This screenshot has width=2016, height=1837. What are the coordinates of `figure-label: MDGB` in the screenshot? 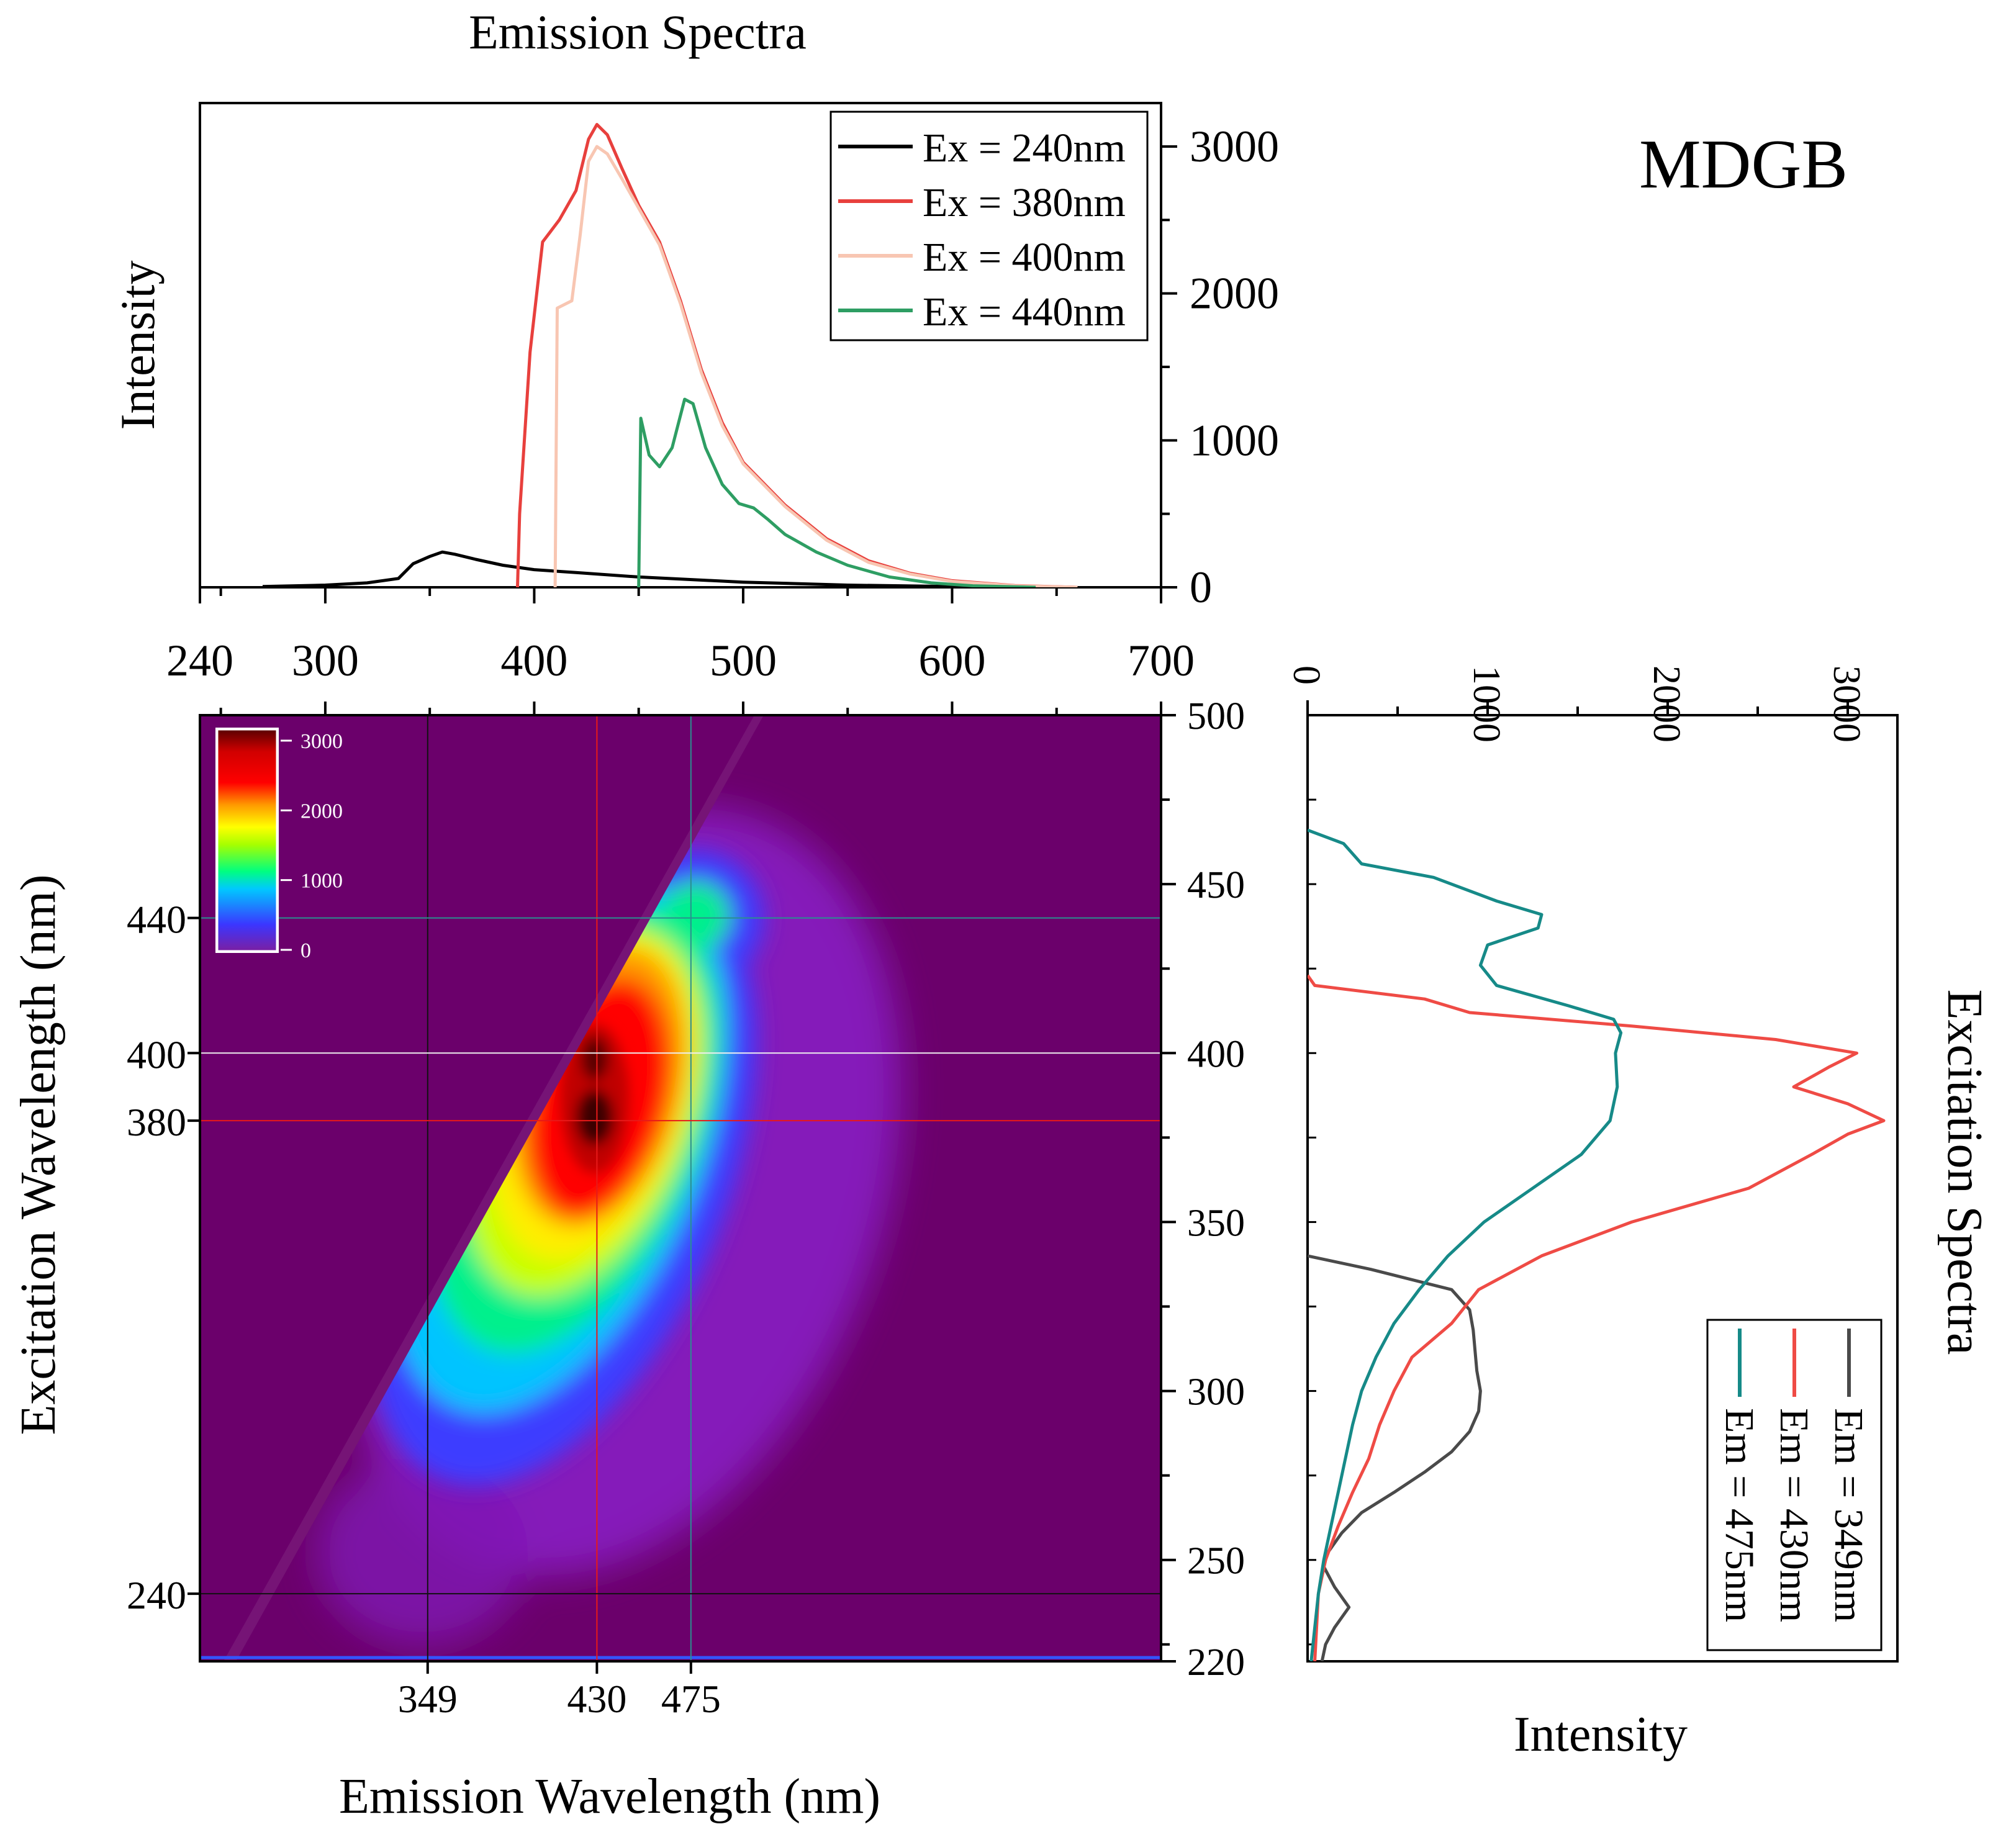 It's located at (1743, 164).